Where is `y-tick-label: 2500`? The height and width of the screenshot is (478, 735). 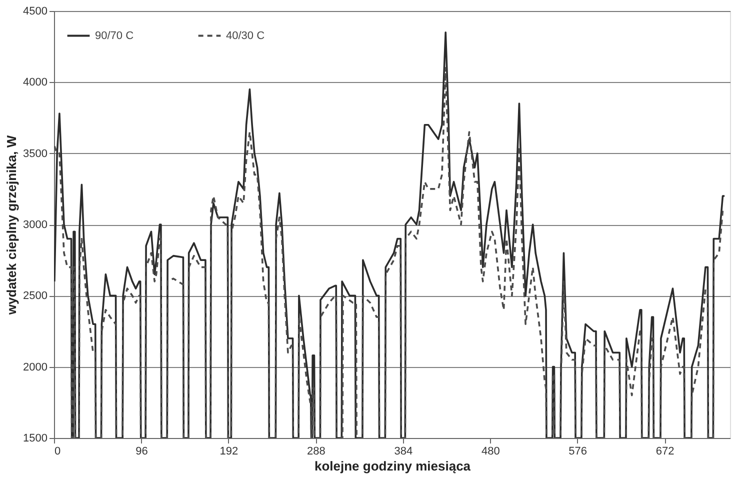
y-tick-label: 2500 is located at coordinates (35, 296).